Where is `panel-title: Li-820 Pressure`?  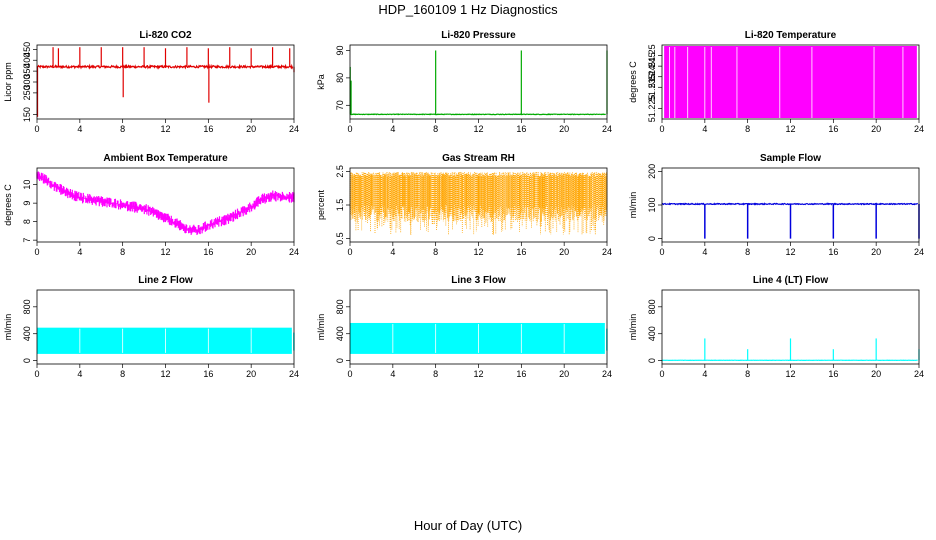 panel-title: Li-820 Pressure is located at coordinates (478, 35).